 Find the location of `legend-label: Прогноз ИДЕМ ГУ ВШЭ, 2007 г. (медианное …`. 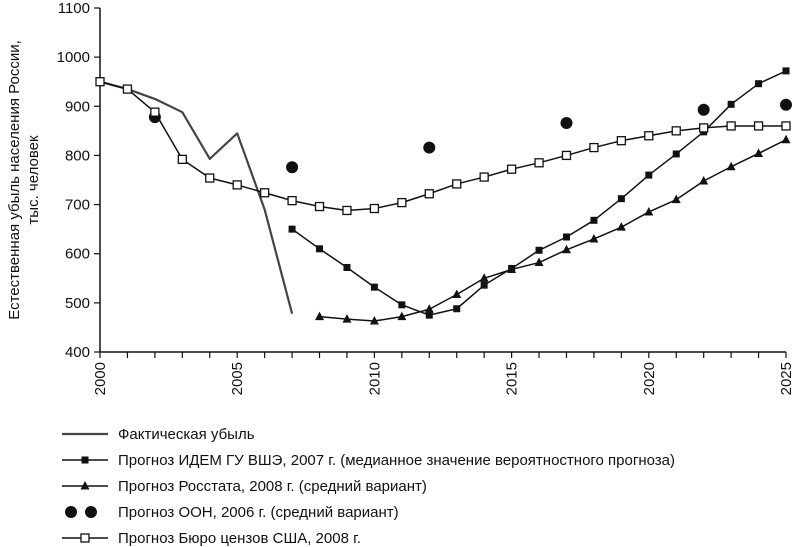

legend-label: Прогноз ИДЕМ ГУ ВШЭ, 2007 г. (медианное … is located at coordinates (396, 460).